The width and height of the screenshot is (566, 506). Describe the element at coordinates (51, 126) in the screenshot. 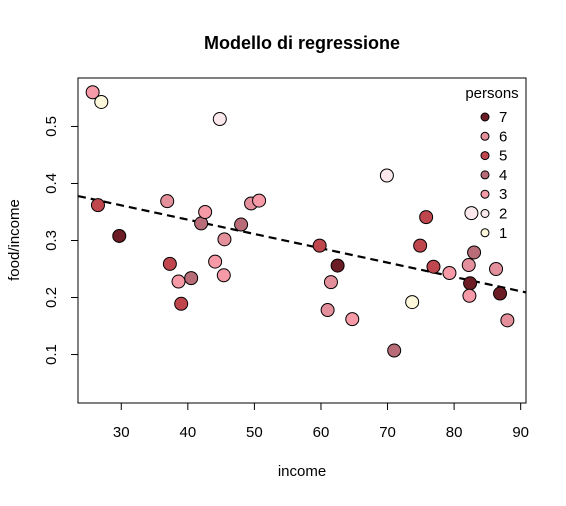

I see `y-tick-label: 0.5` at that location.